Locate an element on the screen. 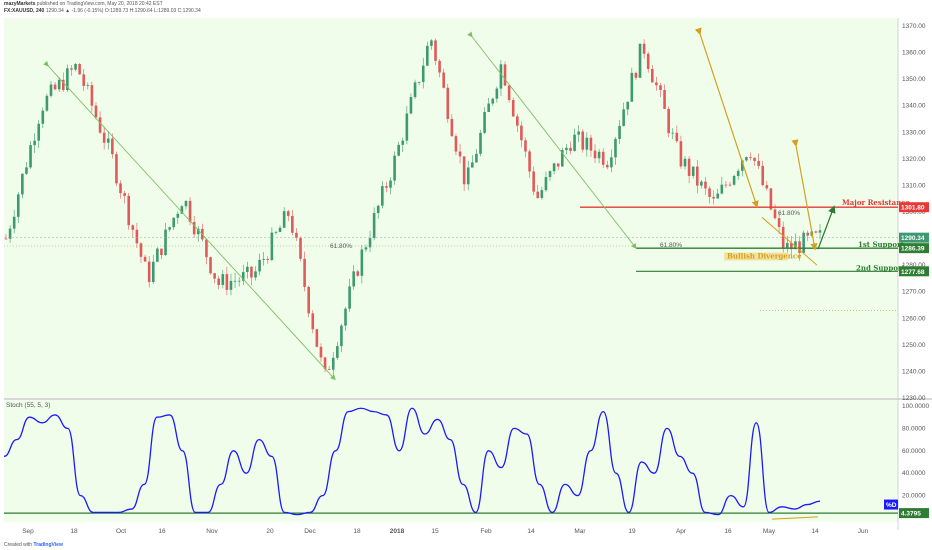 This screenshot has width=932, height=550. date-tick-label: 20 is located at coordinates (270, 531).